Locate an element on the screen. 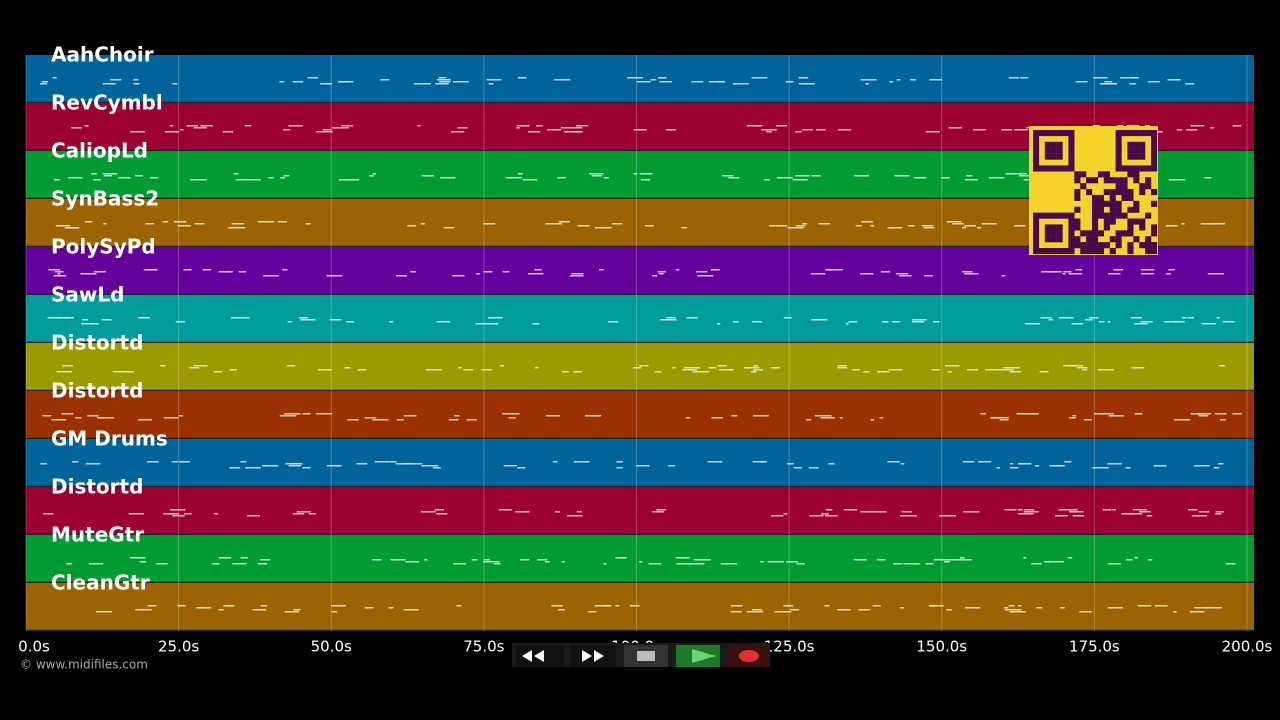  rewind-button is located at coordinates (540, 656).